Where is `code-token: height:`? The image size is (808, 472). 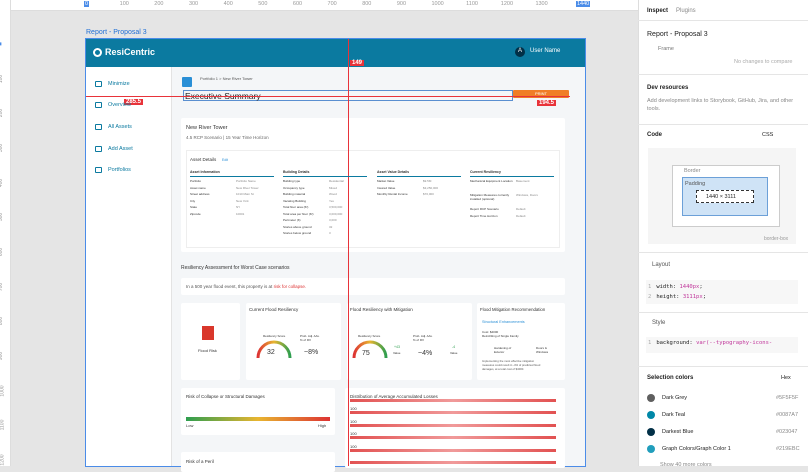
code-token: height: is located at coordinates (669, 297).